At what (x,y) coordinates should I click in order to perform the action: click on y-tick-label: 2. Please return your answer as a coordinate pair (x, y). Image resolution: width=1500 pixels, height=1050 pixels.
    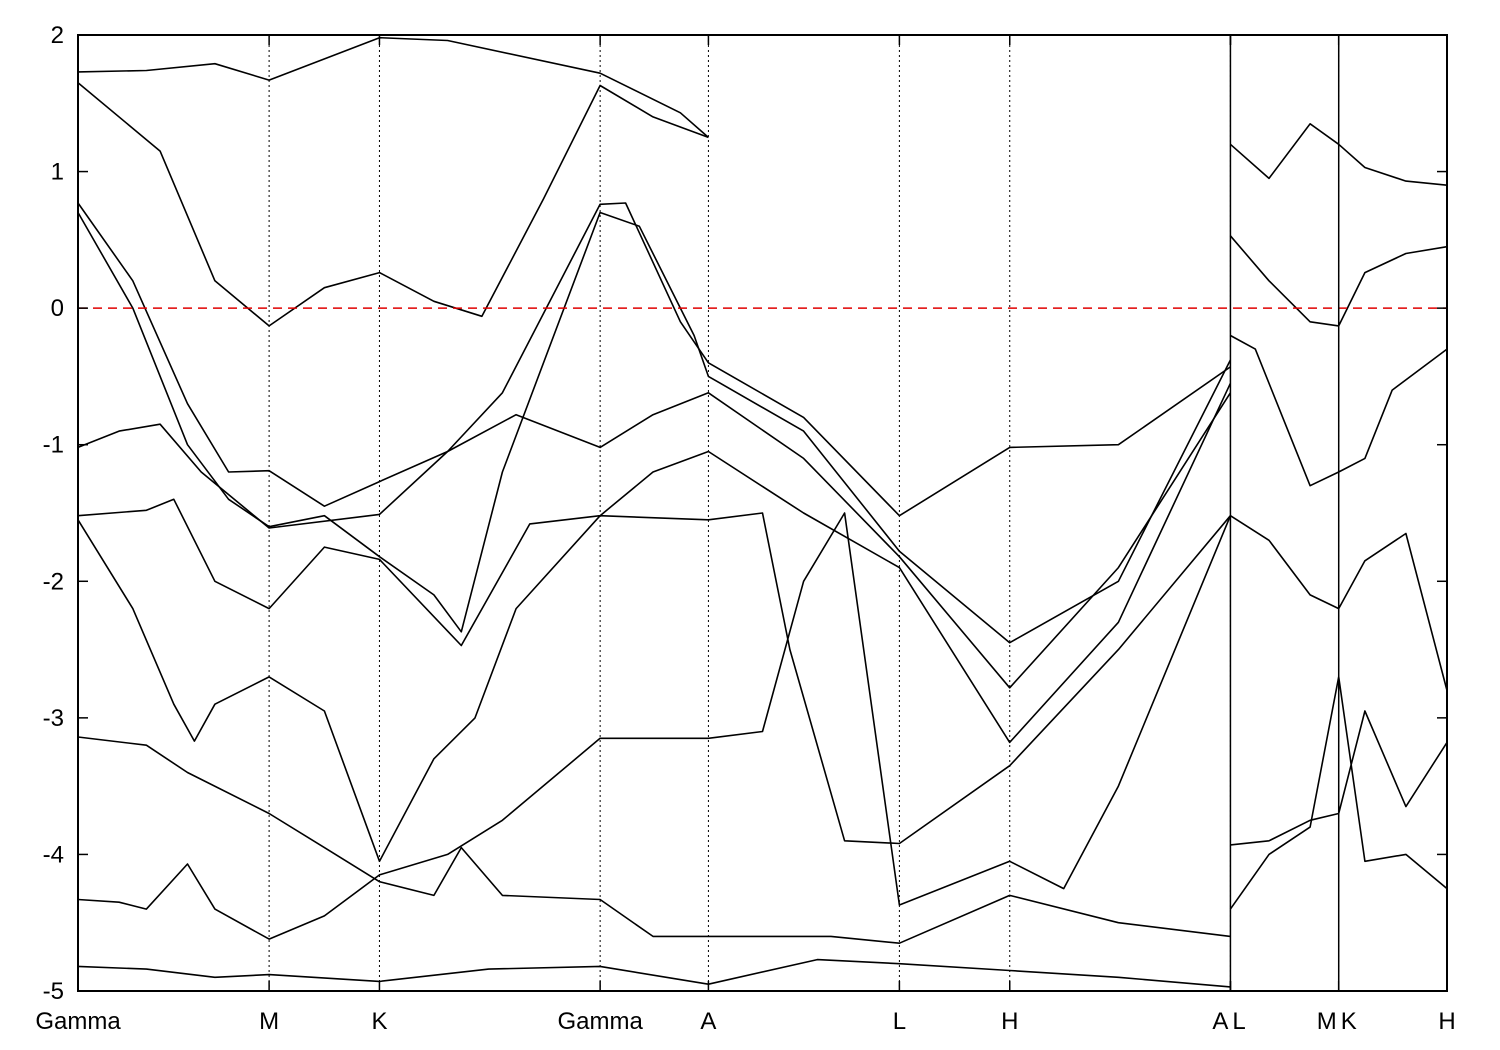
    Looking at the image, I should click on (57, 35).